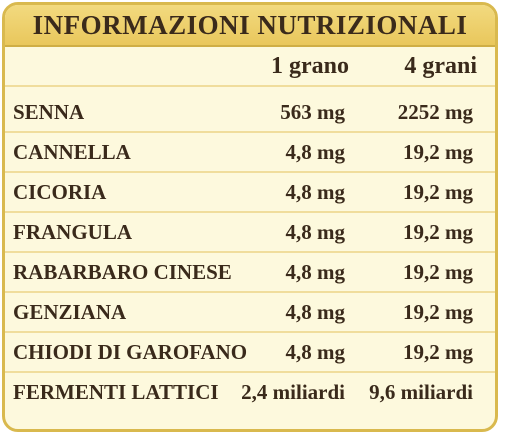 The height and width of the screenshot is (440, 506). I want to click on ingredient-name: SENNA, so click(49, 111).